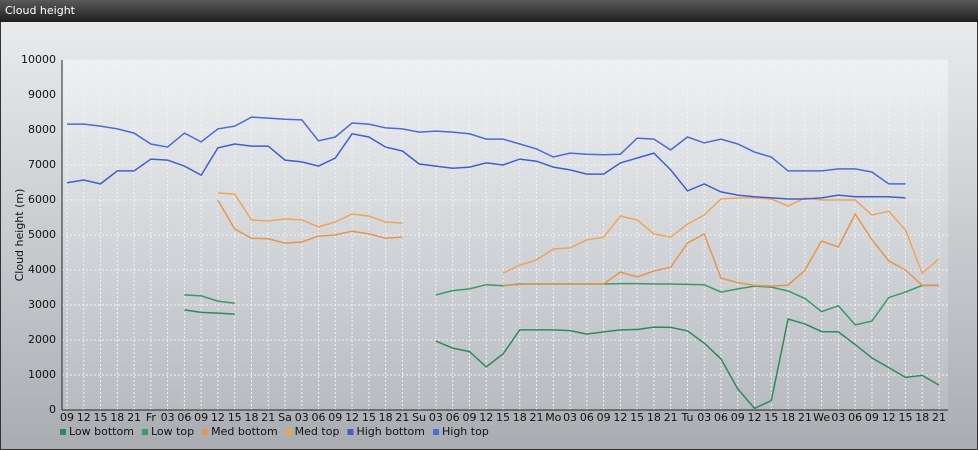  I want to click on x-tick-label: Su, so click(419, 417).